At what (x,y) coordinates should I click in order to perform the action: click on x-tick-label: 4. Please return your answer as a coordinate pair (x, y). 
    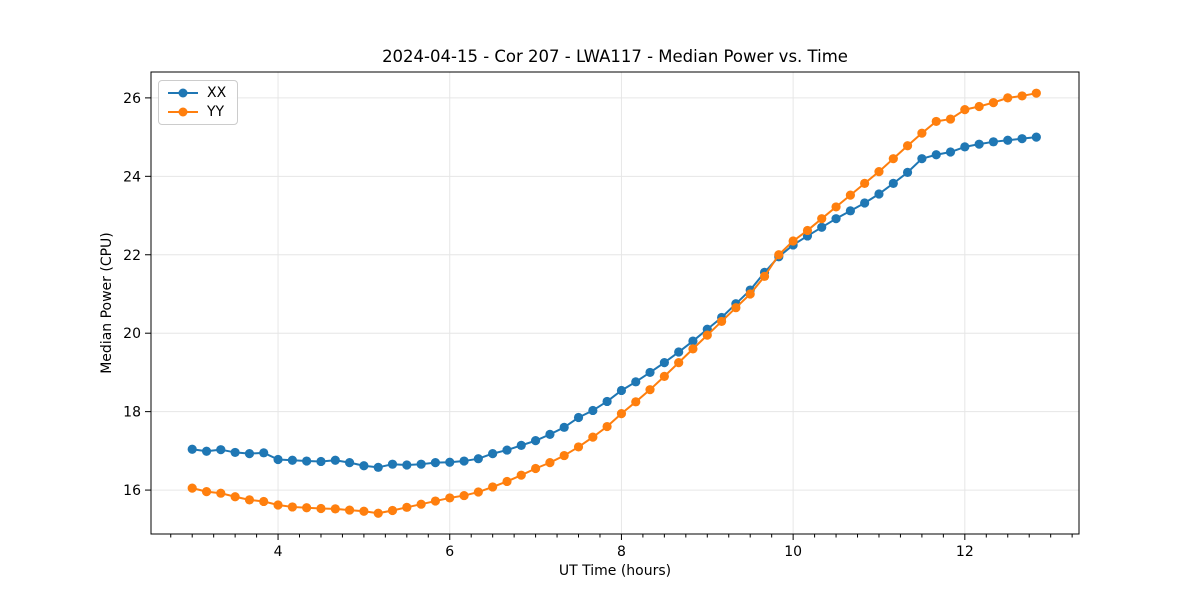
    Looking at the image, I should click on (278, 552).